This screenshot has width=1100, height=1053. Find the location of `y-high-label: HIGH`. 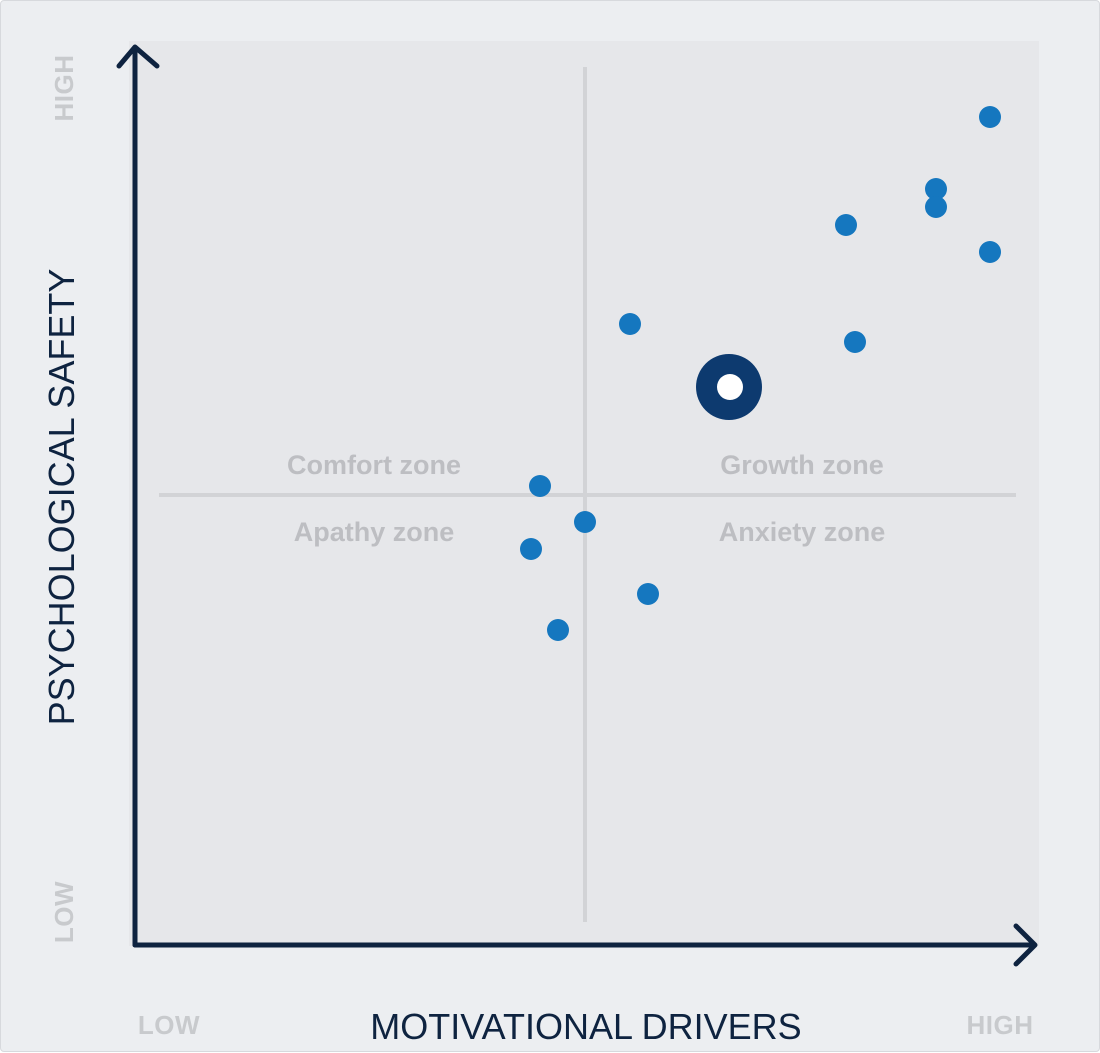

y-high-label: HIGH is located at coordinates (64, 88).